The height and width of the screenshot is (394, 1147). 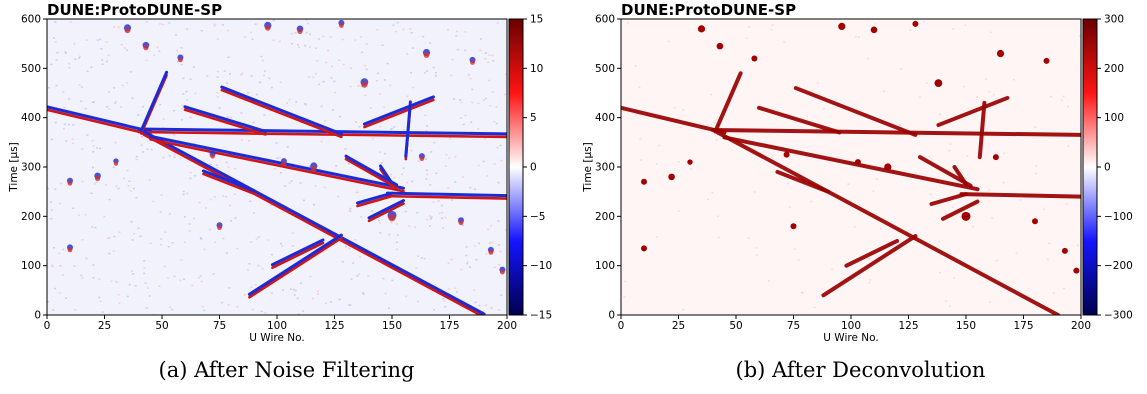 What do you see at coordinates (127, 30) in the screenshot?
I see `blob-0-positive` at bounding box center [127, 30].